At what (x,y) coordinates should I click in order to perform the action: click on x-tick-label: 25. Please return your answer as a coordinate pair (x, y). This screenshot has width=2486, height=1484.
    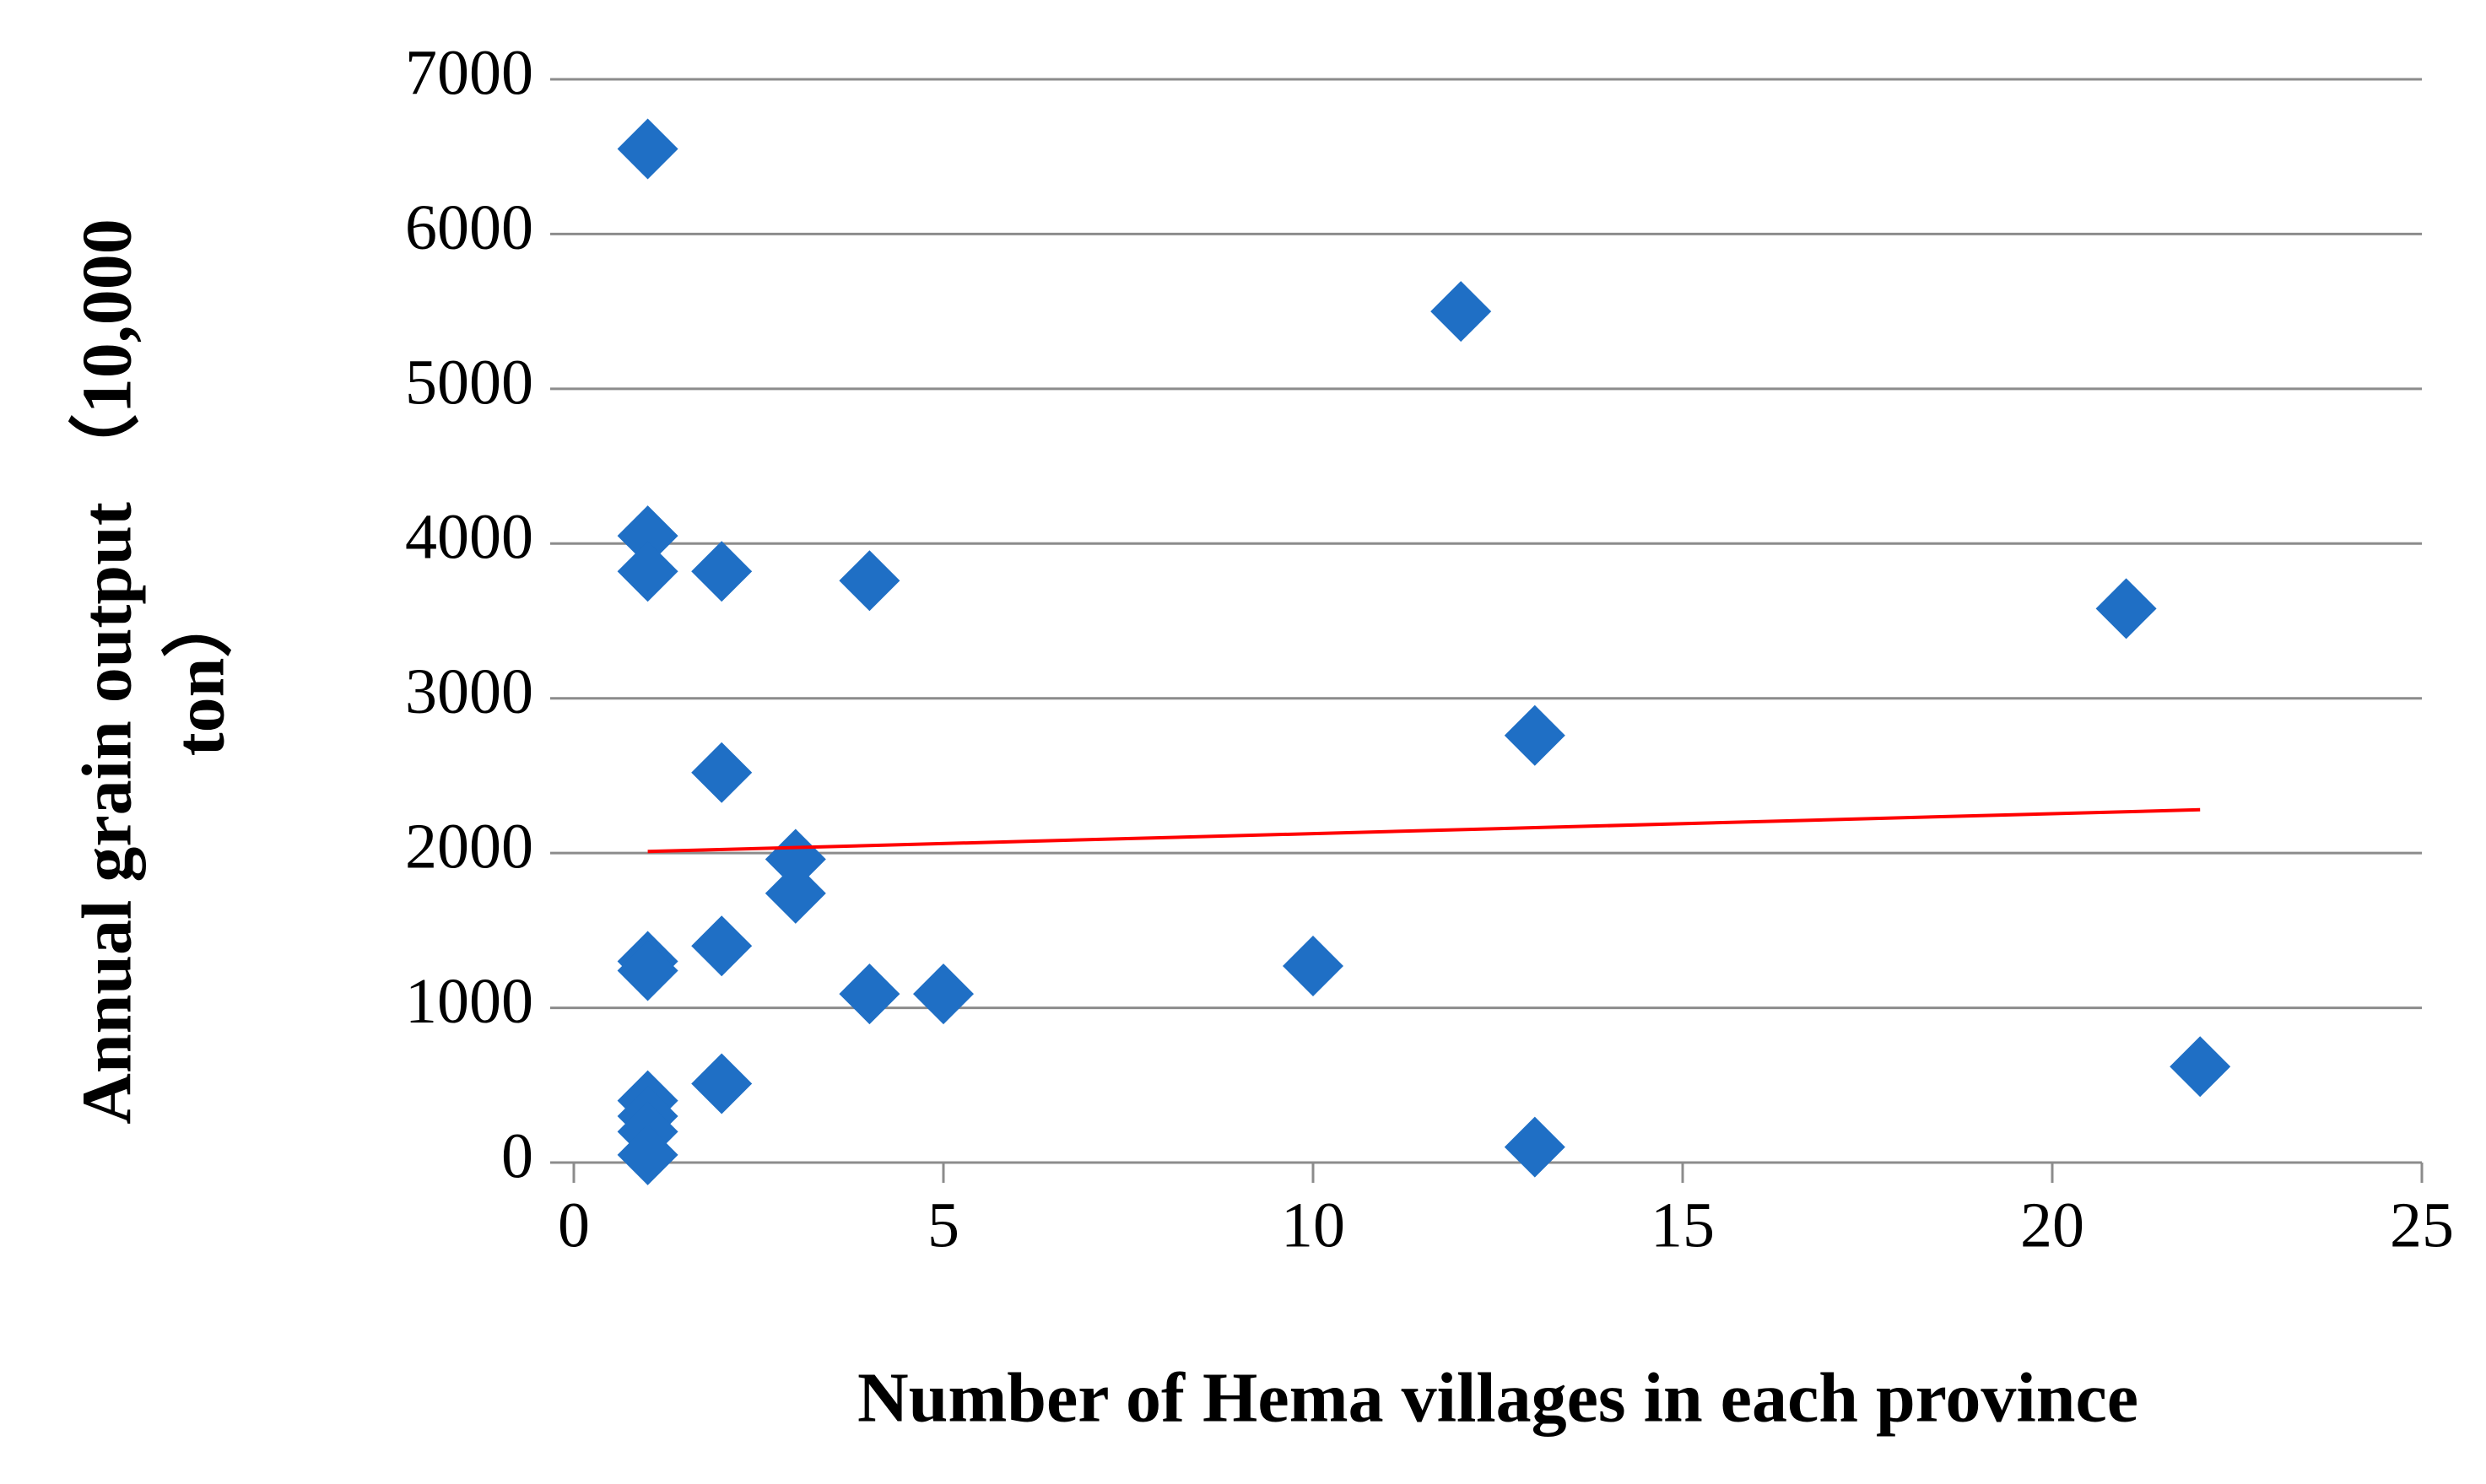
    Looking at the image, I should click on (2422, 1225).